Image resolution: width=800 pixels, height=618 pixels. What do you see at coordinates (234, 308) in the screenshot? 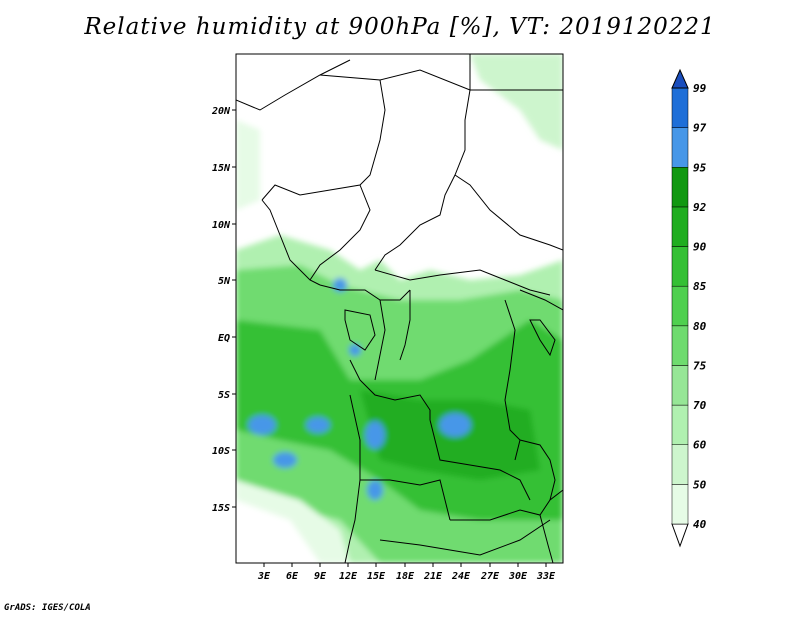
I see `lat-ticks` at bounding box center [234, 308].